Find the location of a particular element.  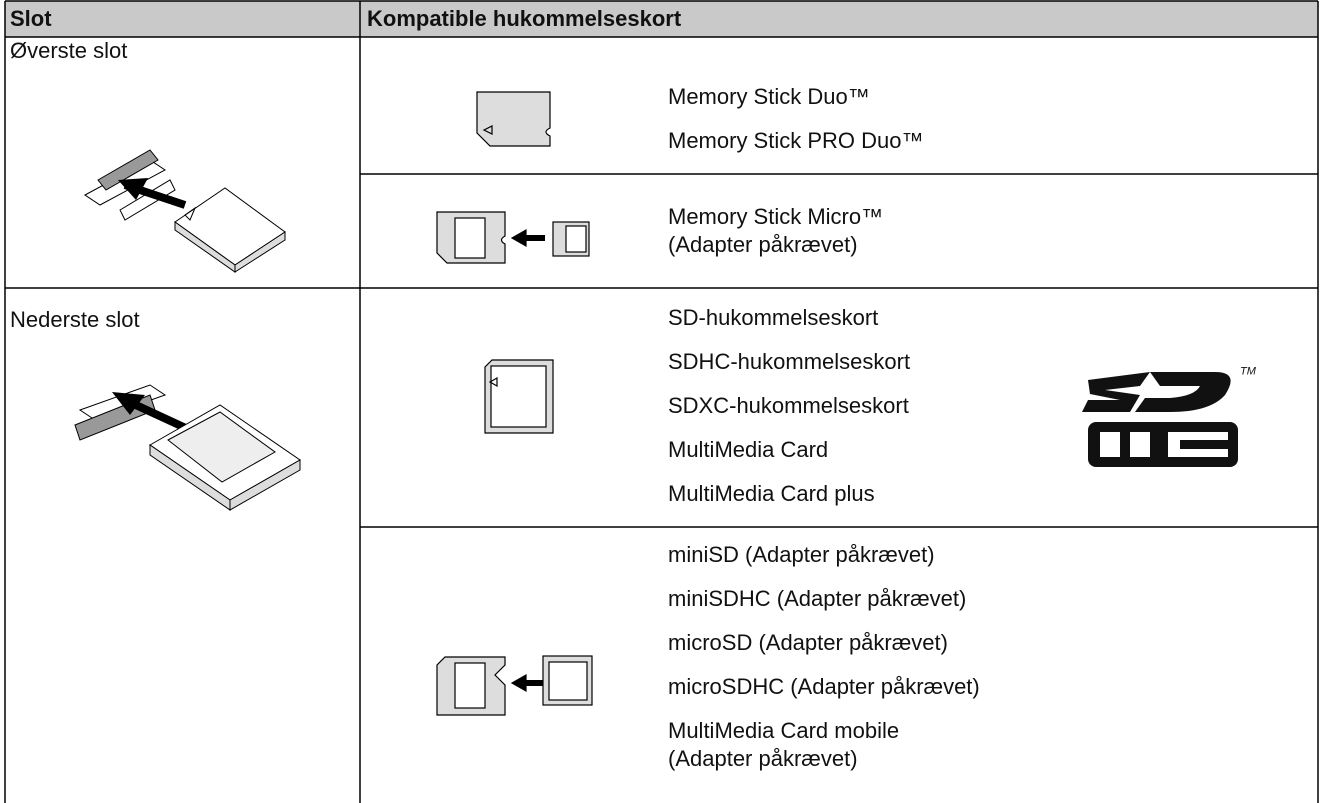

card-name: SD-hukommelseskort is located at coordinates (773, 317).